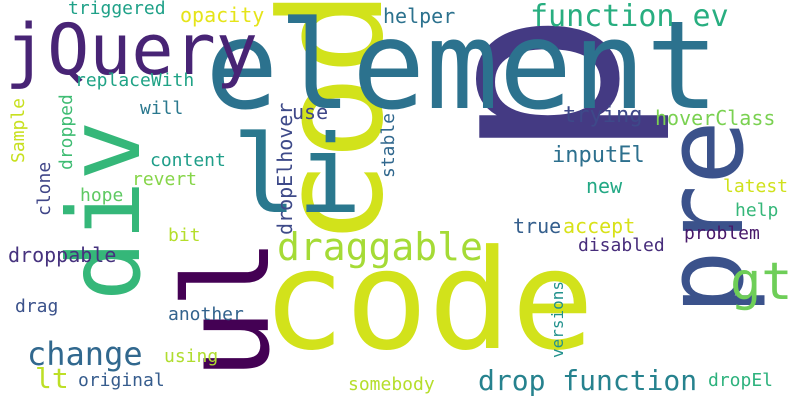 The width and height of the screenshot is (800, 400). Describe the element at coordinates (757, 210) in the screenshot. I see `word-help: help` at that location.